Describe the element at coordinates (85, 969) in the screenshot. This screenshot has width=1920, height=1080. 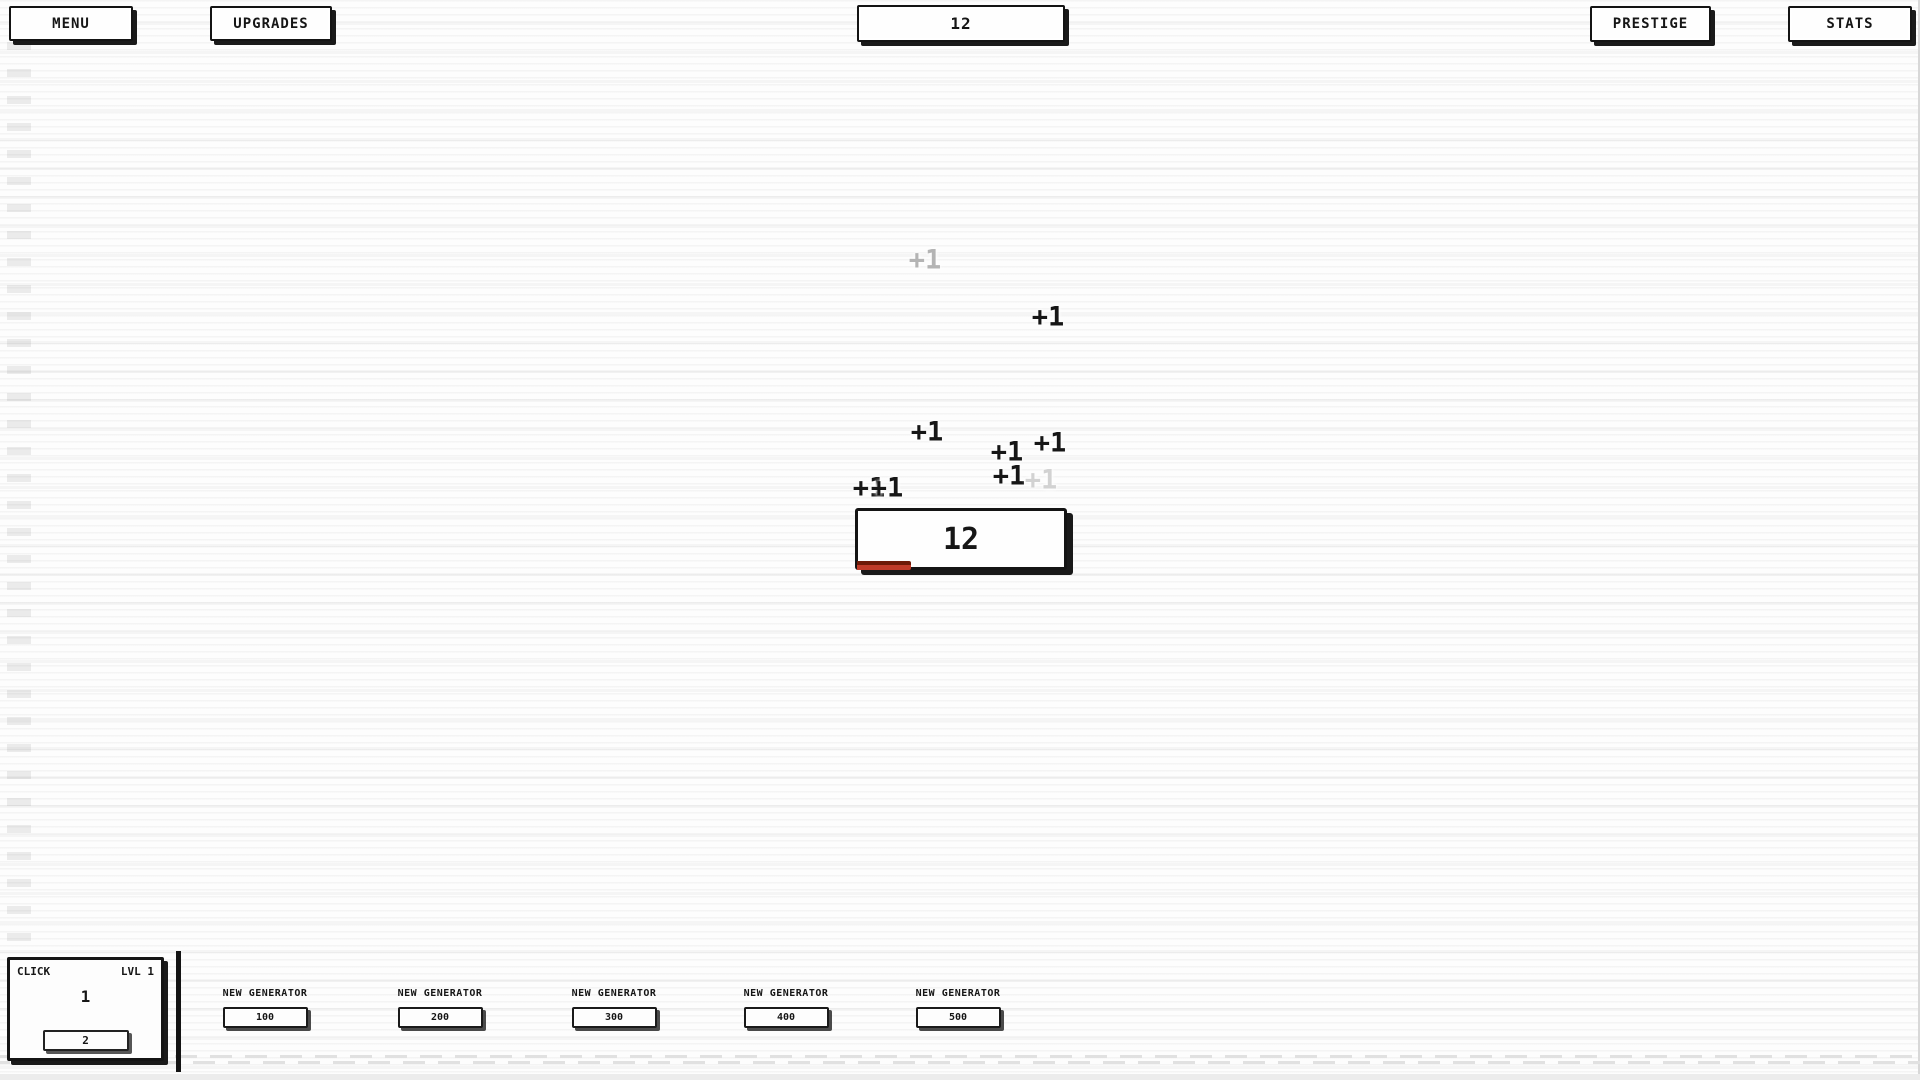
I see `click-panel-header: CLICK LVL 1` at that location.